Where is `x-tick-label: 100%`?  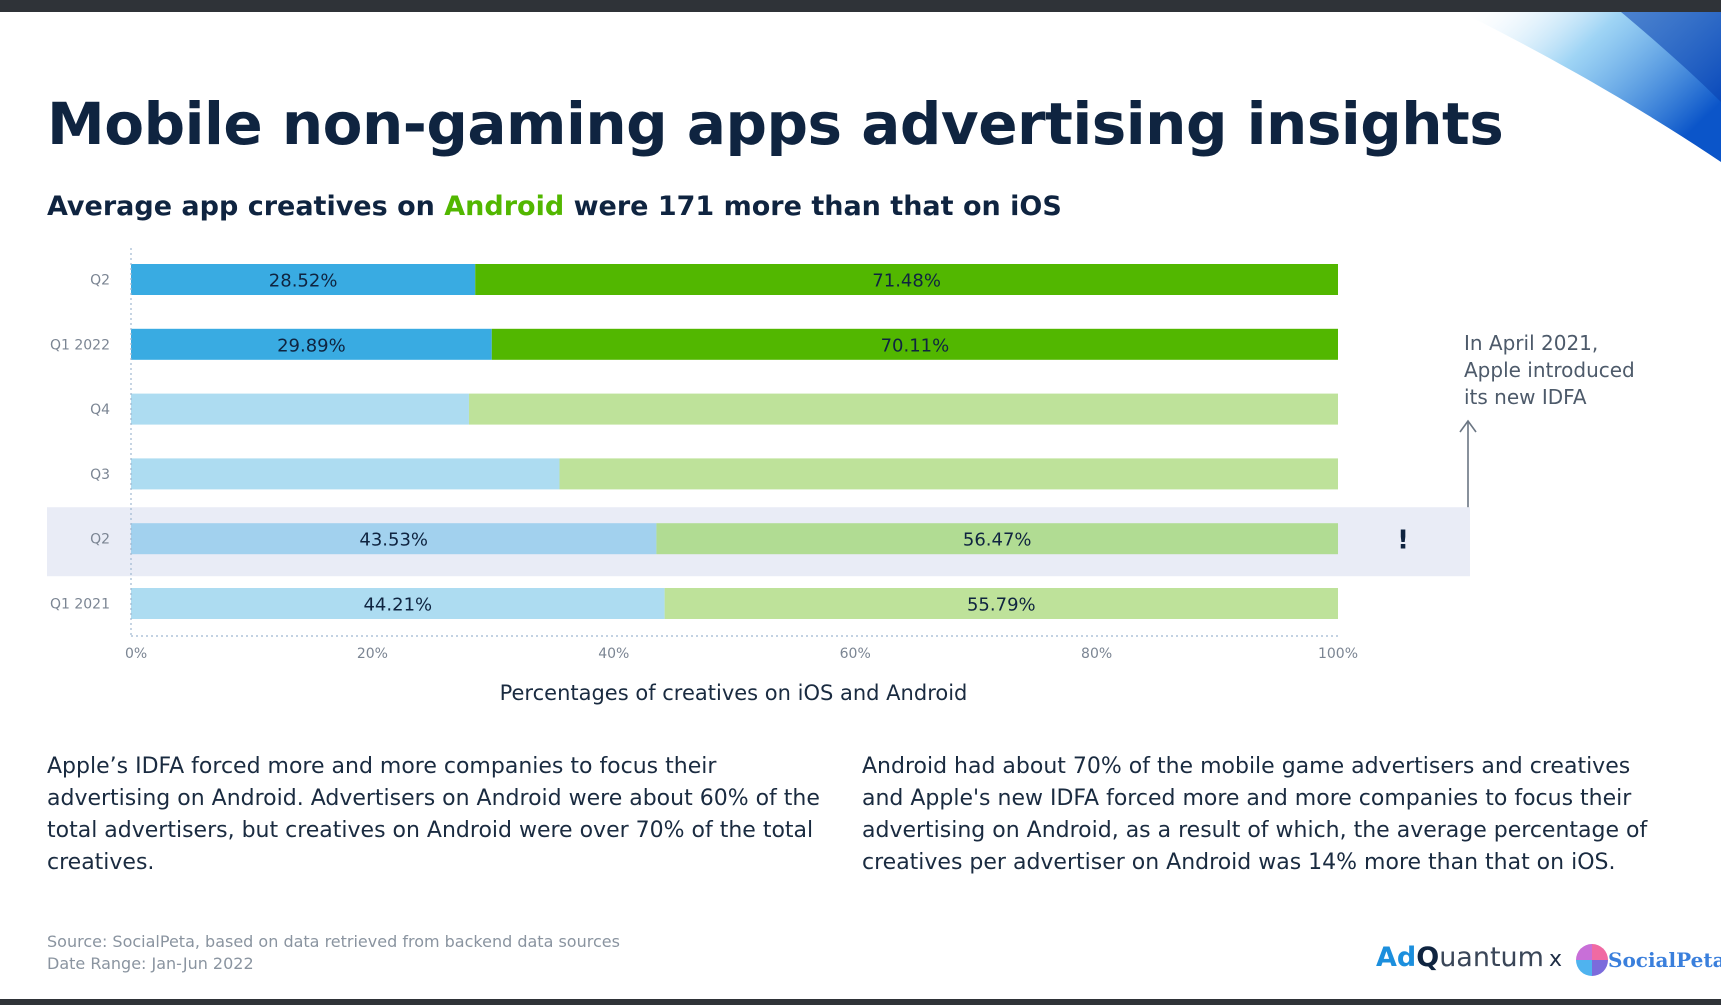
x-tick-label: 100% is located at coordinates (1338, 654).